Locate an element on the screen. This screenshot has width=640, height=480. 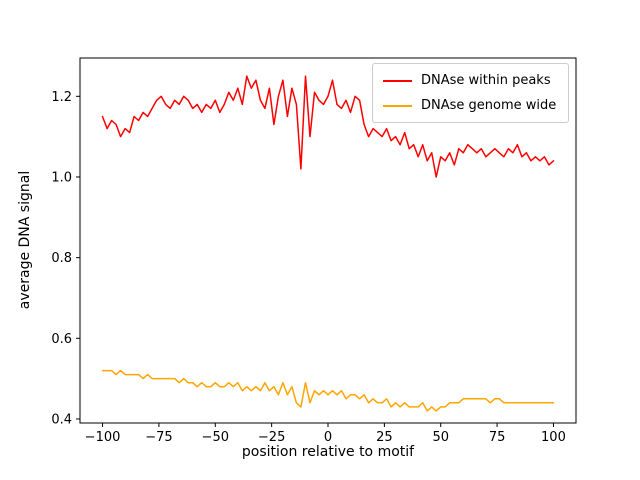
legend-item-peaks: DNAse within peaks is located at coordinates (469, 80).